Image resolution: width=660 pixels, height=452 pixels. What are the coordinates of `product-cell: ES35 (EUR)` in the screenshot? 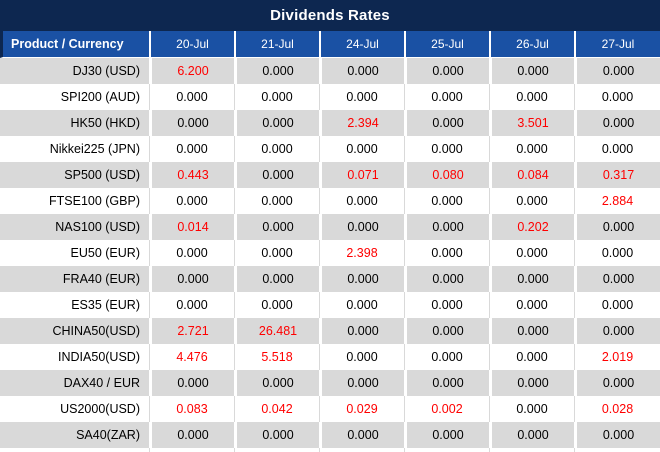 It's located at (74, 305).